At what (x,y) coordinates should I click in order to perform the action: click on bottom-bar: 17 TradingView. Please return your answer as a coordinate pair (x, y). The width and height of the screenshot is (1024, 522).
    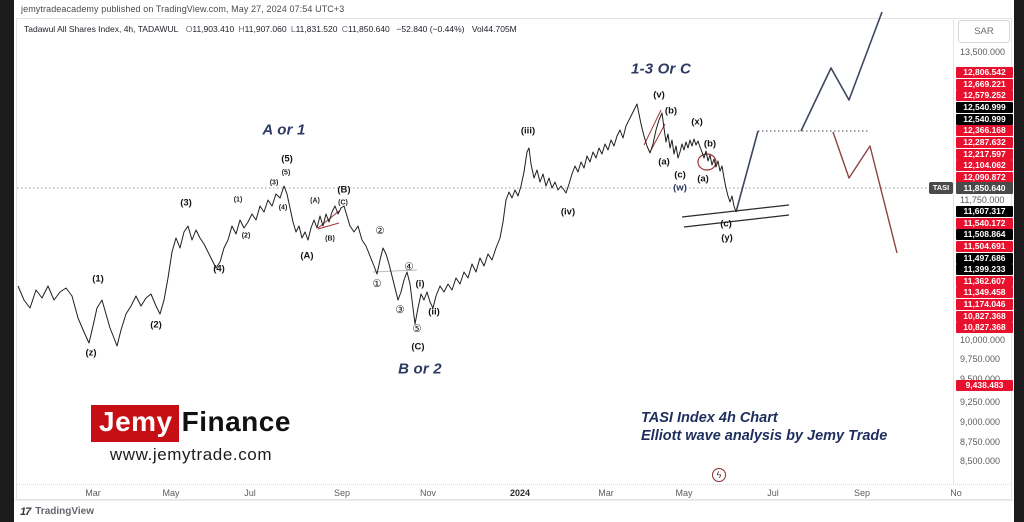
    Looking at the image, I should click on (514, 511).